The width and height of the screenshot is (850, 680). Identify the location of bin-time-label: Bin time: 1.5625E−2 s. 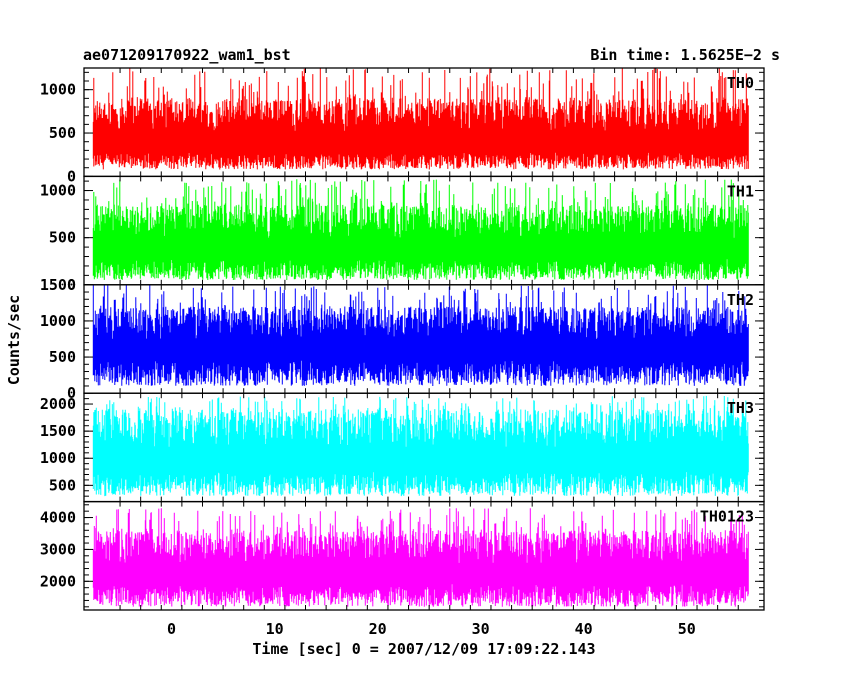
(685, 55).